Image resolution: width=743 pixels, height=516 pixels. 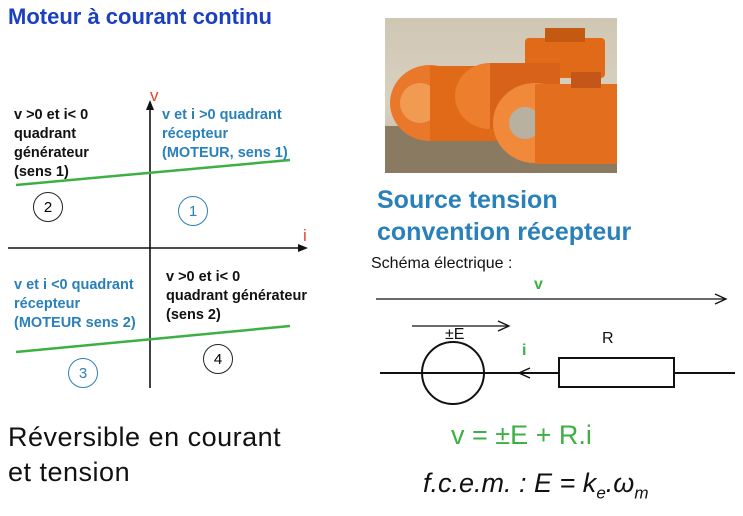 I want to click on circuit-i-label: i, so click(x=524, y=350).